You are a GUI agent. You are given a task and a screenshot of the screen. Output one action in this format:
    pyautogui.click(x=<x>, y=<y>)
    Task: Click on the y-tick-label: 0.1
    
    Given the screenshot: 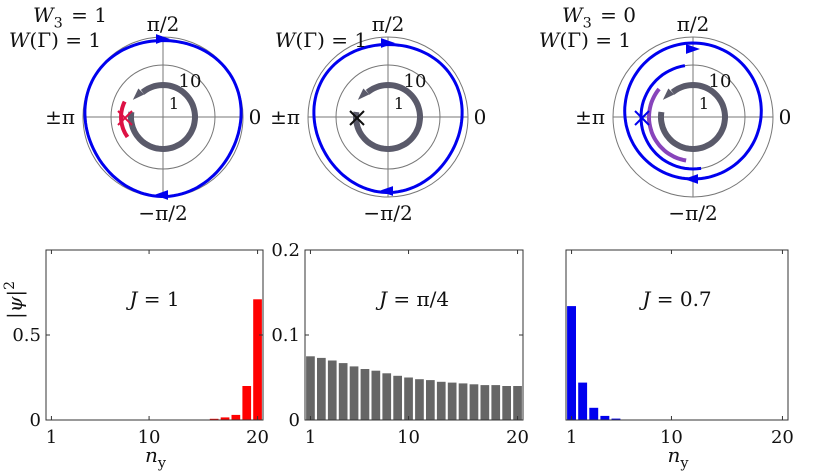 What is the action you would take?
    pyautogui.click(x=285, y=335)
    